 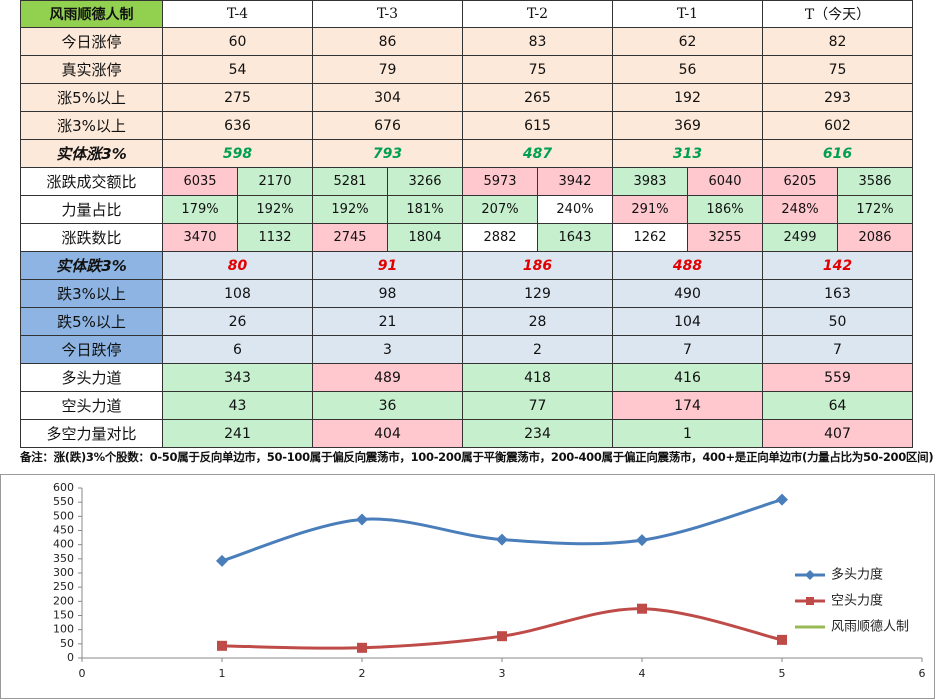 What do you see at coordinates (91, 434) in the screenshot?
I see `row-label: 多空力量对比` at bounding box center [91, 434].